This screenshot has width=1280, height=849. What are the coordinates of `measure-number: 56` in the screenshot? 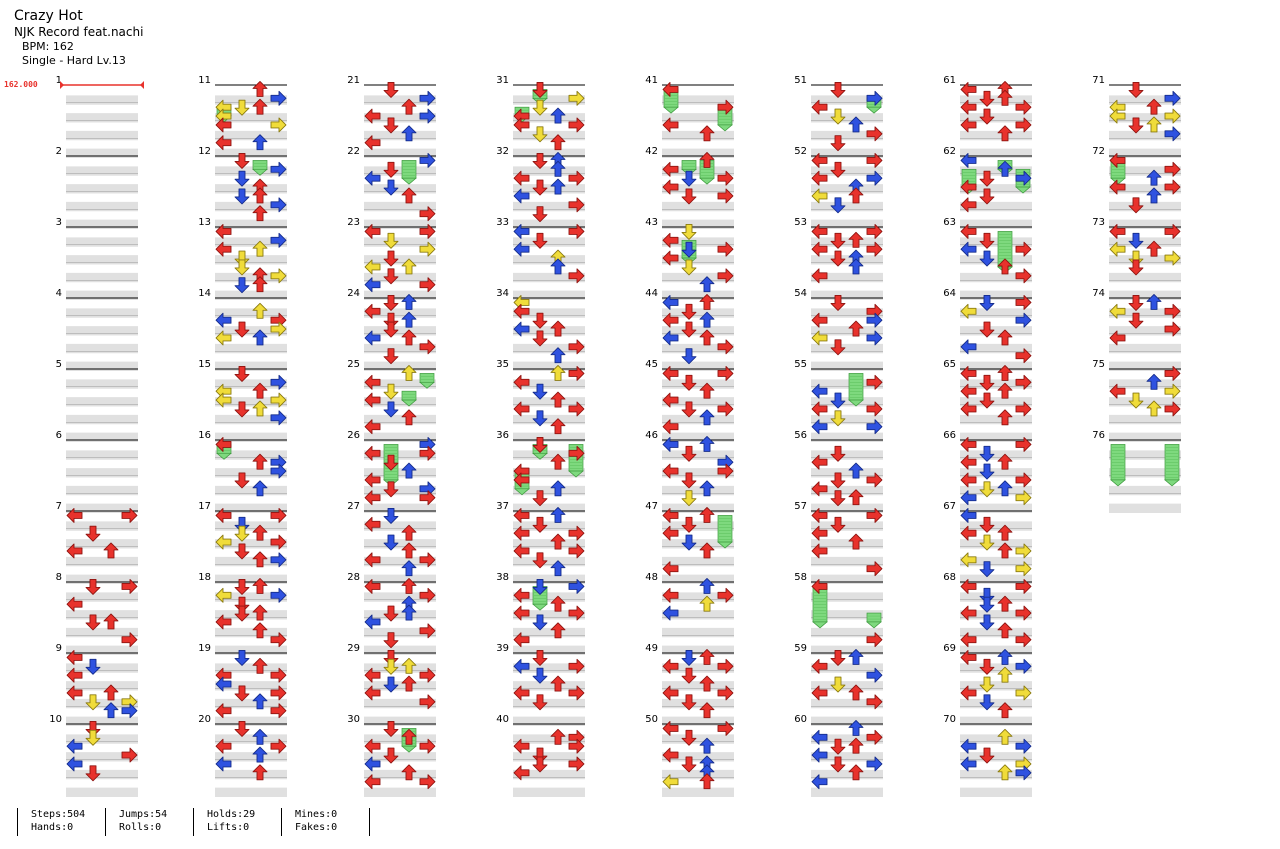 It's located at (800, 435).